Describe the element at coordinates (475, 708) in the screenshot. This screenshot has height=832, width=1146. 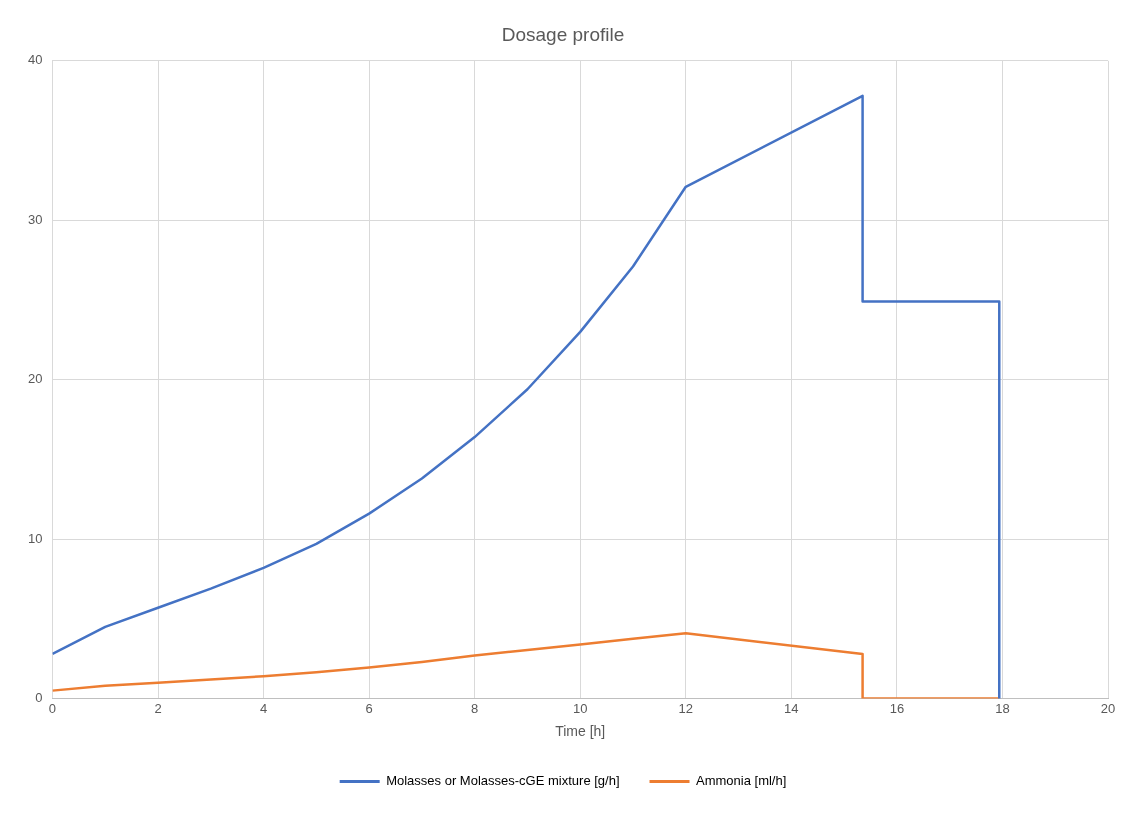
I see `x-tick-label: 8` at that location.